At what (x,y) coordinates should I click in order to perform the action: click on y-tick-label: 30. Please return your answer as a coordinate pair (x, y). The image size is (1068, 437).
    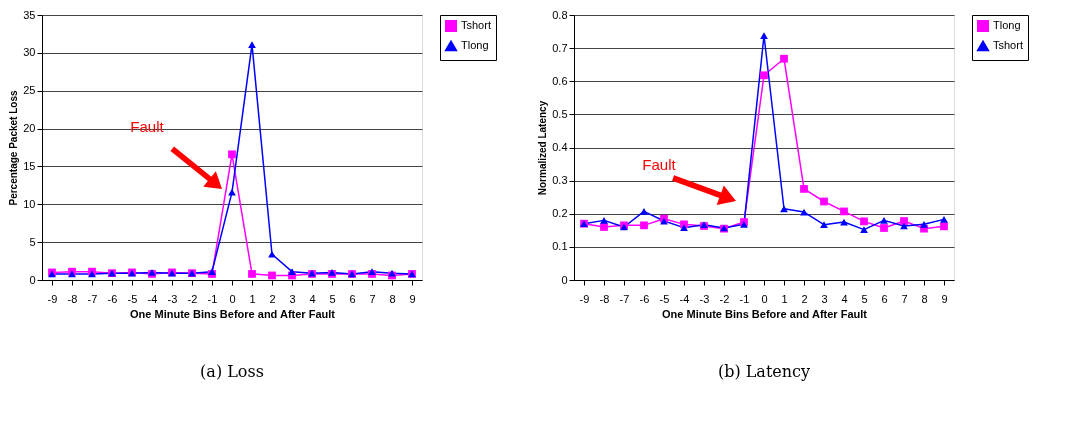
    Looking at the image, I should click on (29, 52).